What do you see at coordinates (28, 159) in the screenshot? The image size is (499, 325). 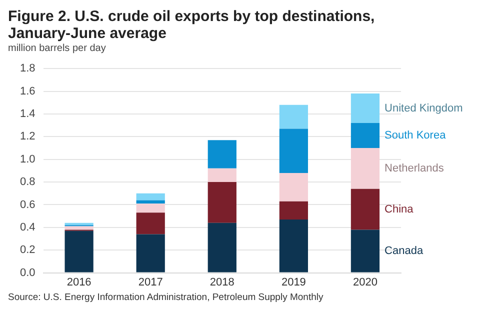 I see `y-tick-label: 1.0` at bounding box center [28, 159].